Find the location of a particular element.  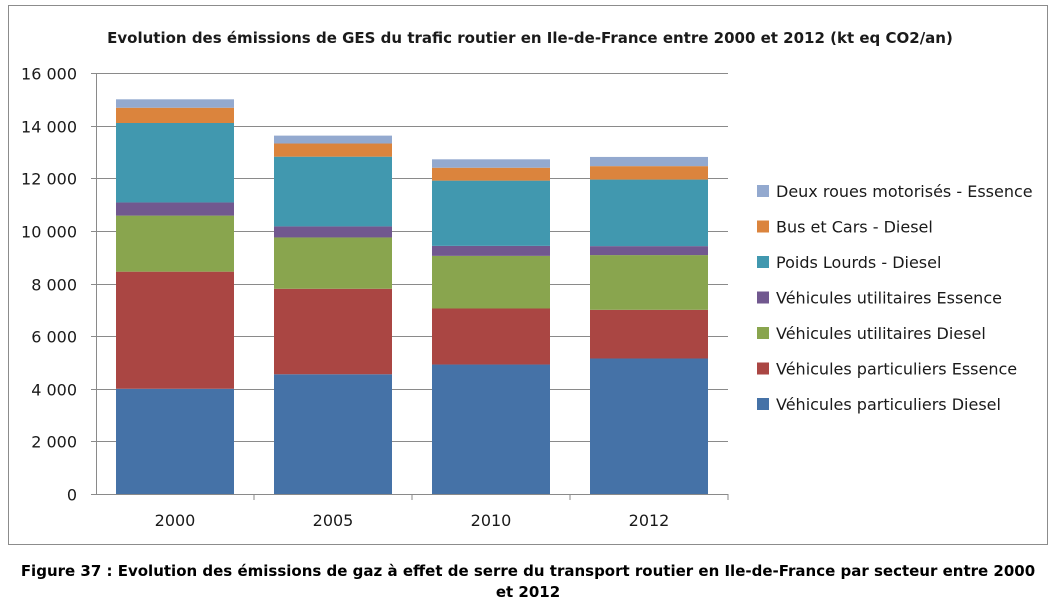

y-tick-label: 8 000 is located at coordinates (54, 285).